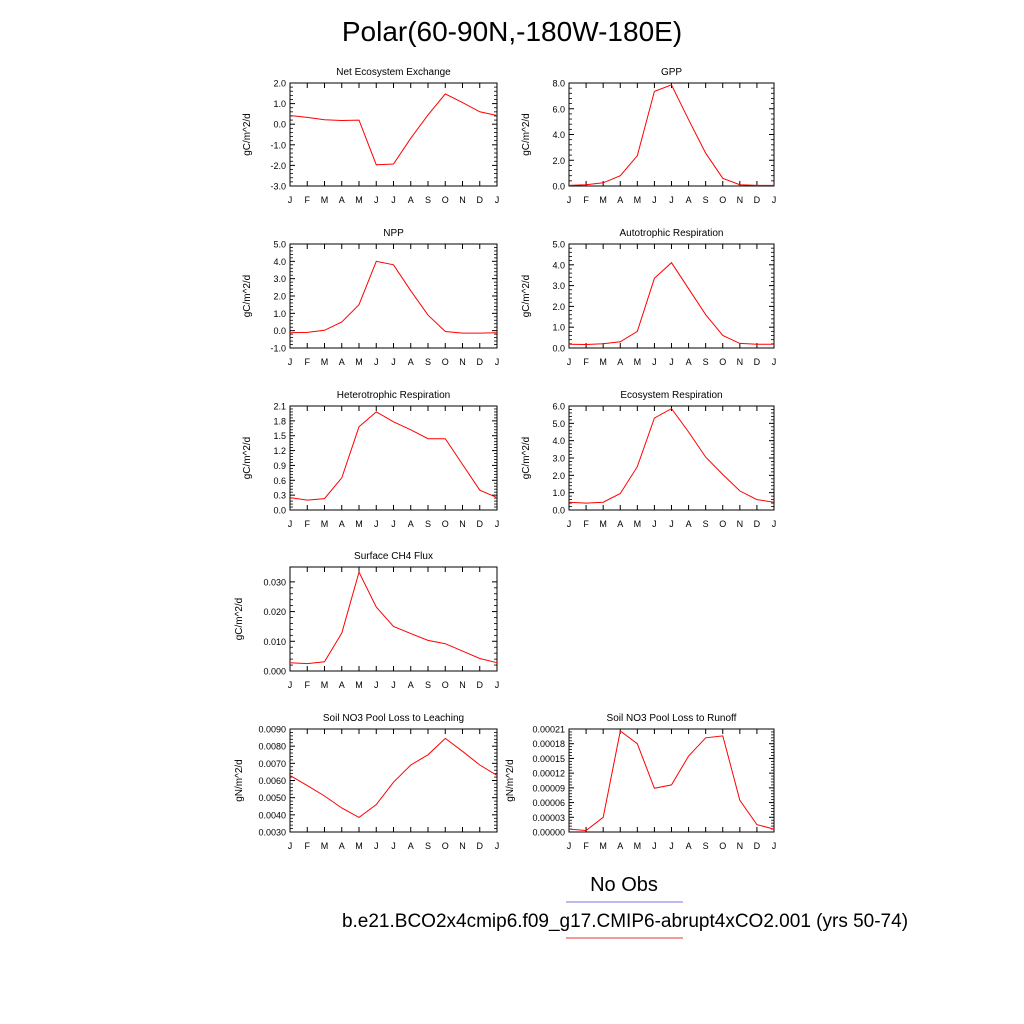  Describe the element at coordinates (278, 349) in the screenshot. I see `y-tick-label: -1.0` at that location.